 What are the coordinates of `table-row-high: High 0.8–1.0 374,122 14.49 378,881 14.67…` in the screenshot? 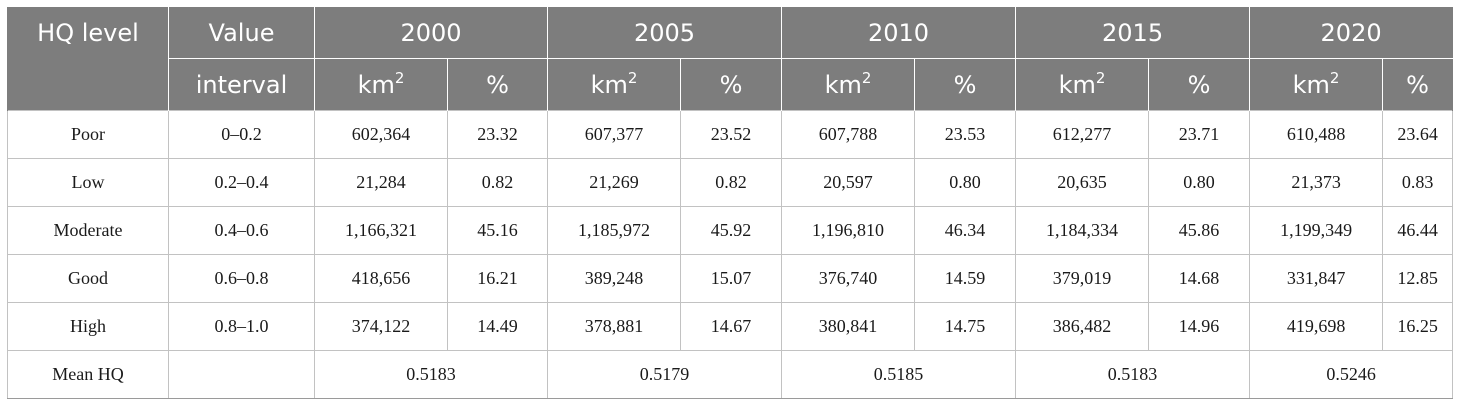 It's located at (730, 326).